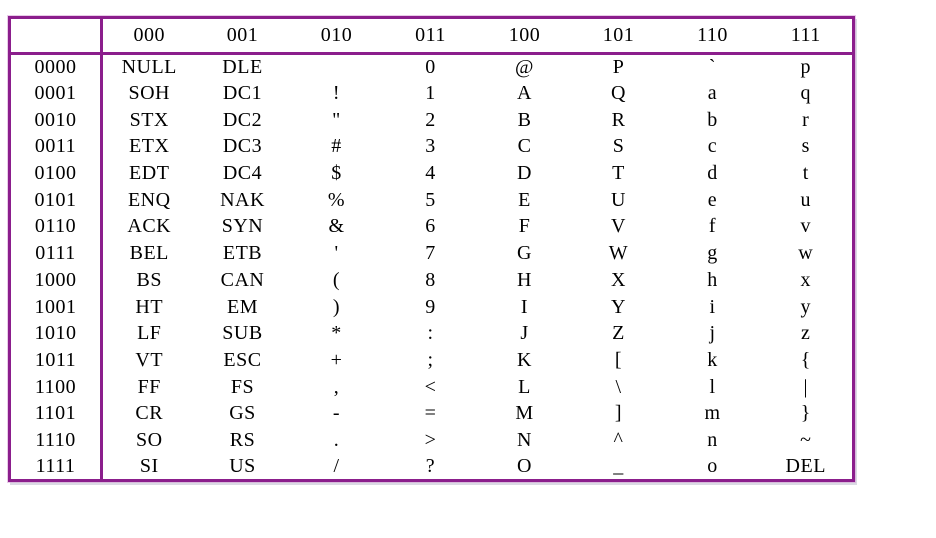 This screenshot has width=936, height=538. Describe the element at coordinates (618, 386) in the screenshot. I see `data-cell: \` at that location.